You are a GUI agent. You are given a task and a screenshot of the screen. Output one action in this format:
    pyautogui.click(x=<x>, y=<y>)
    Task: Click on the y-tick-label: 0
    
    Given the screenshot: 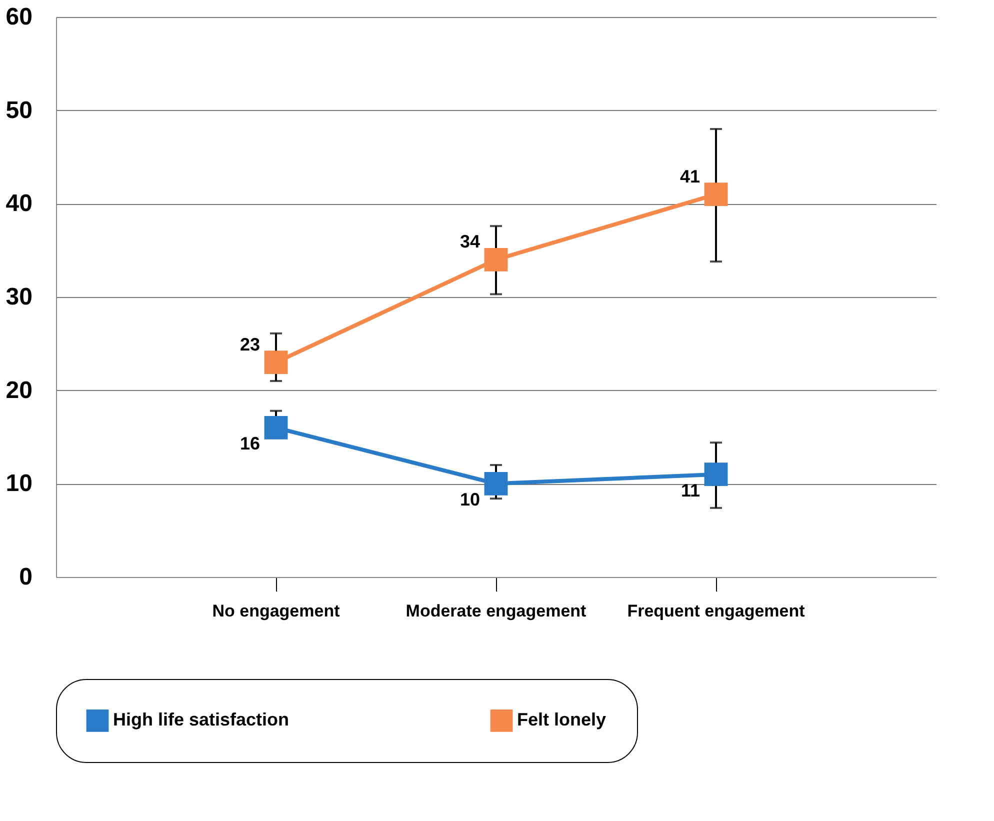 What is the action you would take?
    pyautogui.click(x=25, y=577)
    